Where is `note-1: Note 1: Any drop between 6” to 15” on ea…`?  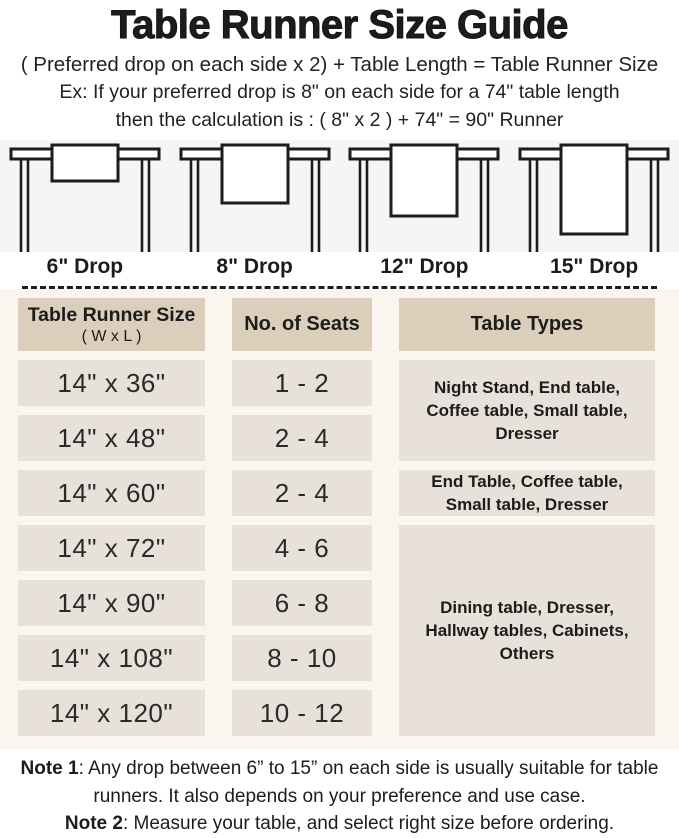 note-1: Note 1: Any drop between 6” to 15” on ea… is located at coordinates (339, 782).